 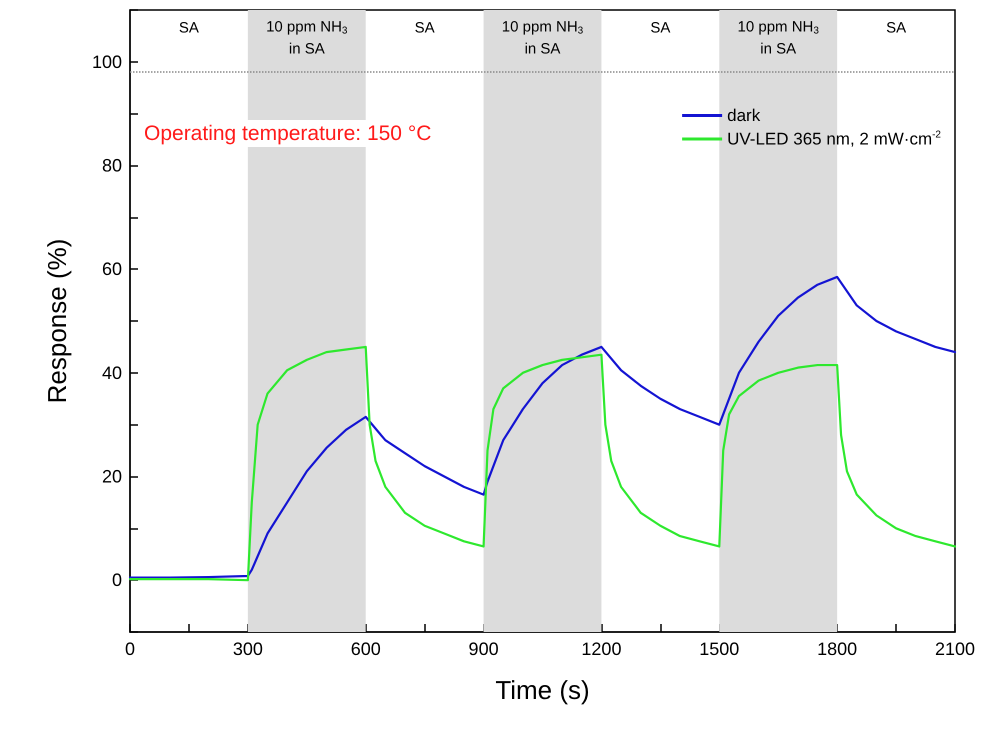 I want to click on x-tick-label: 2100, so click(x=955, y=649).